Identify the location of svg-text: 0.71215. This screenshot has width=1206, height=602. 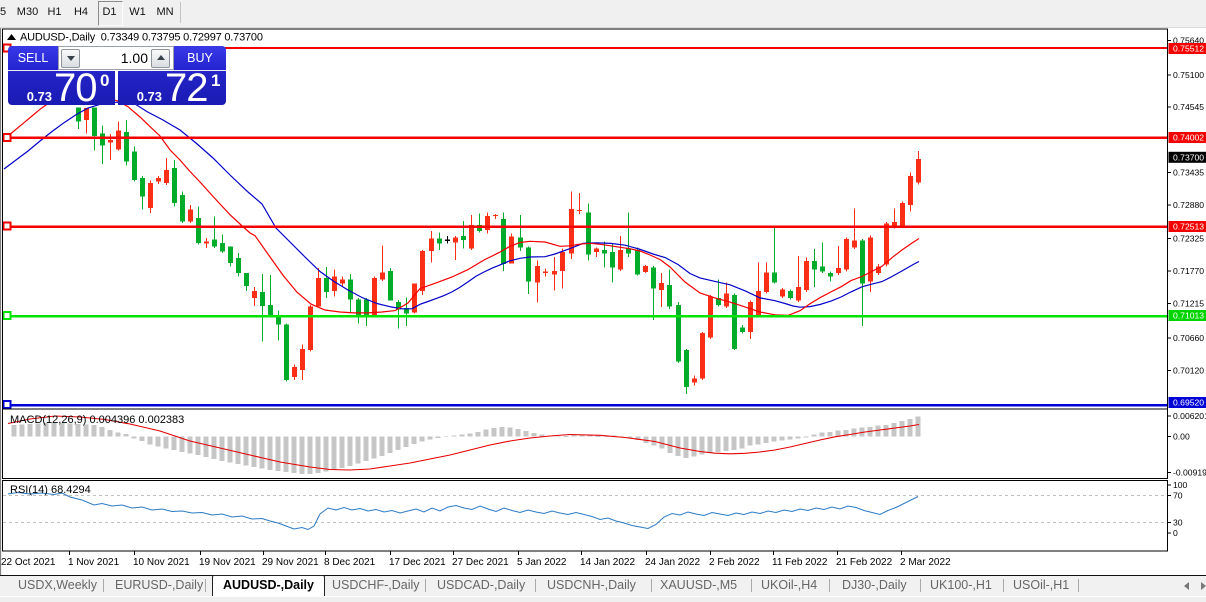
(1188, 304).